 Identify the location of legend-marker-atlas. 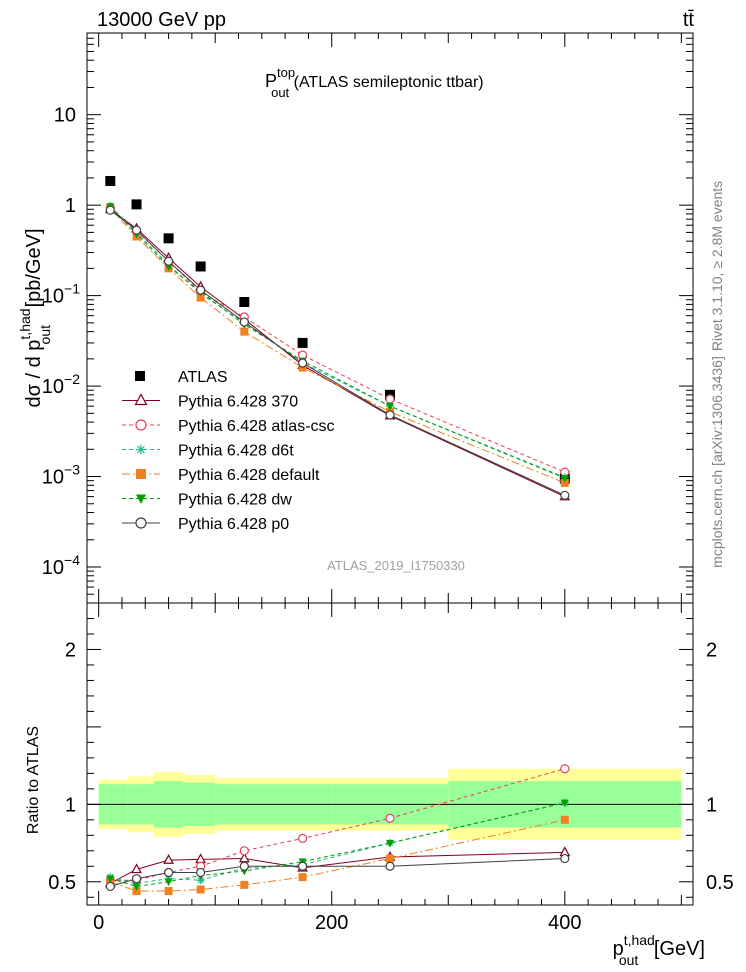
(140, 376).